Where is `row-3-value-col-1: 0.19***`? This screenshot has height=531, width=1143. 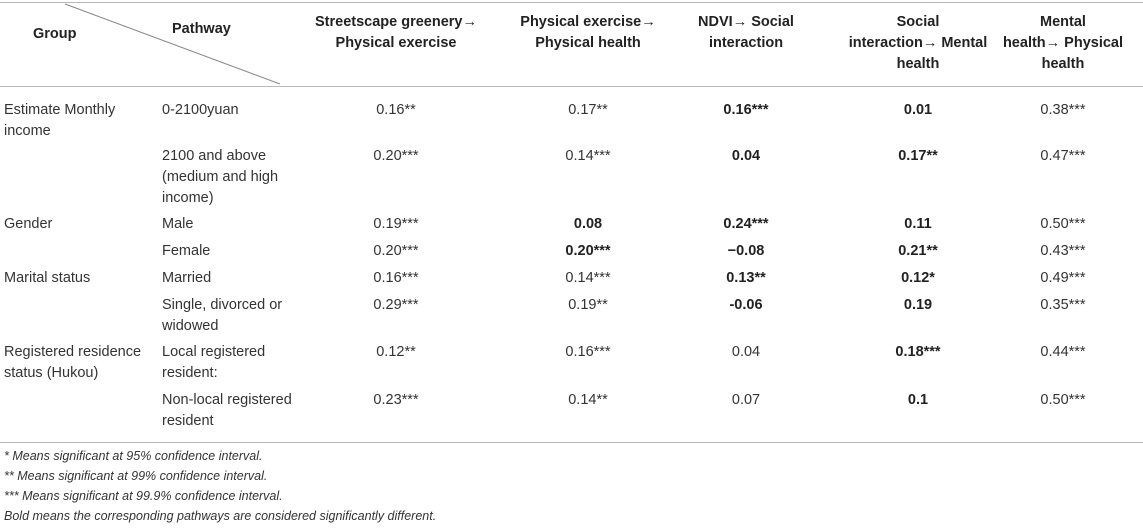 row-3-value-col-1: 0.19*** is located at coordinates (396, 224).